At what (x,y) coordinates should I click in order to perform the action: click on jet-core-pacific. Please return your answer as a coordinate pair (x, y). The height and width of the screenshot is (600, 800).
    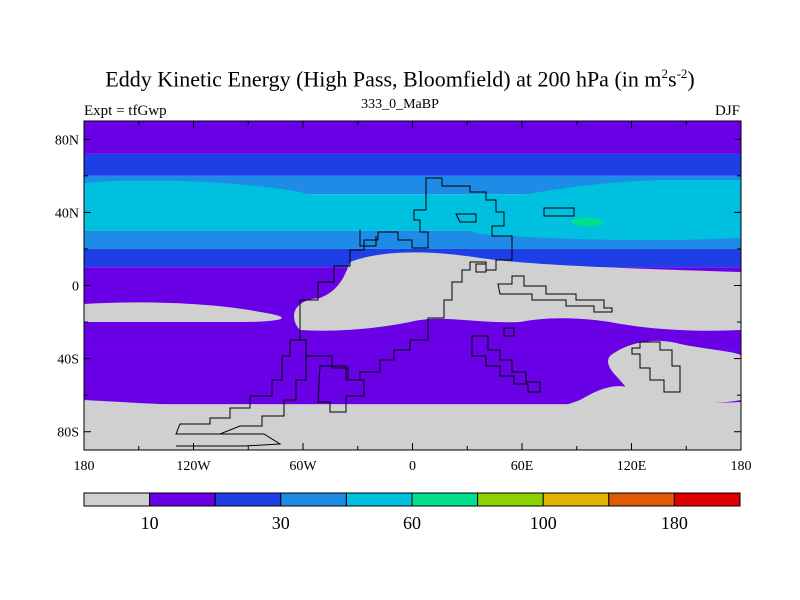
    Looking at the image, I should click on (601, 210).